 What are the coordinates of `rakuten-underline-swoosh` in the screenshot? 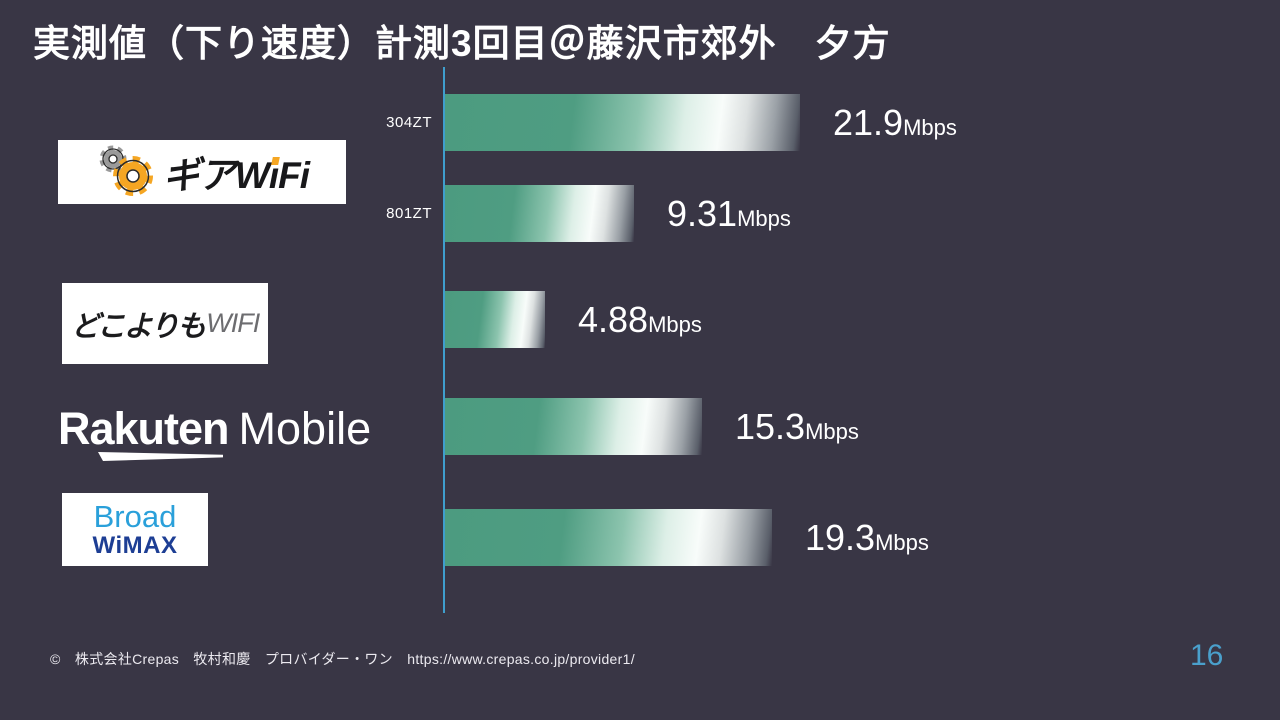 It's located at (160, 456).